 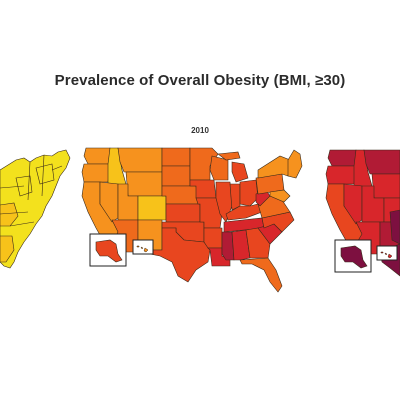 What do you see at coordinates (200, 80) in the screenshot?
I see `figure-title: Prevalence of Overall Obesity (BMI, ≥30)` at bounding box center [200, 80].